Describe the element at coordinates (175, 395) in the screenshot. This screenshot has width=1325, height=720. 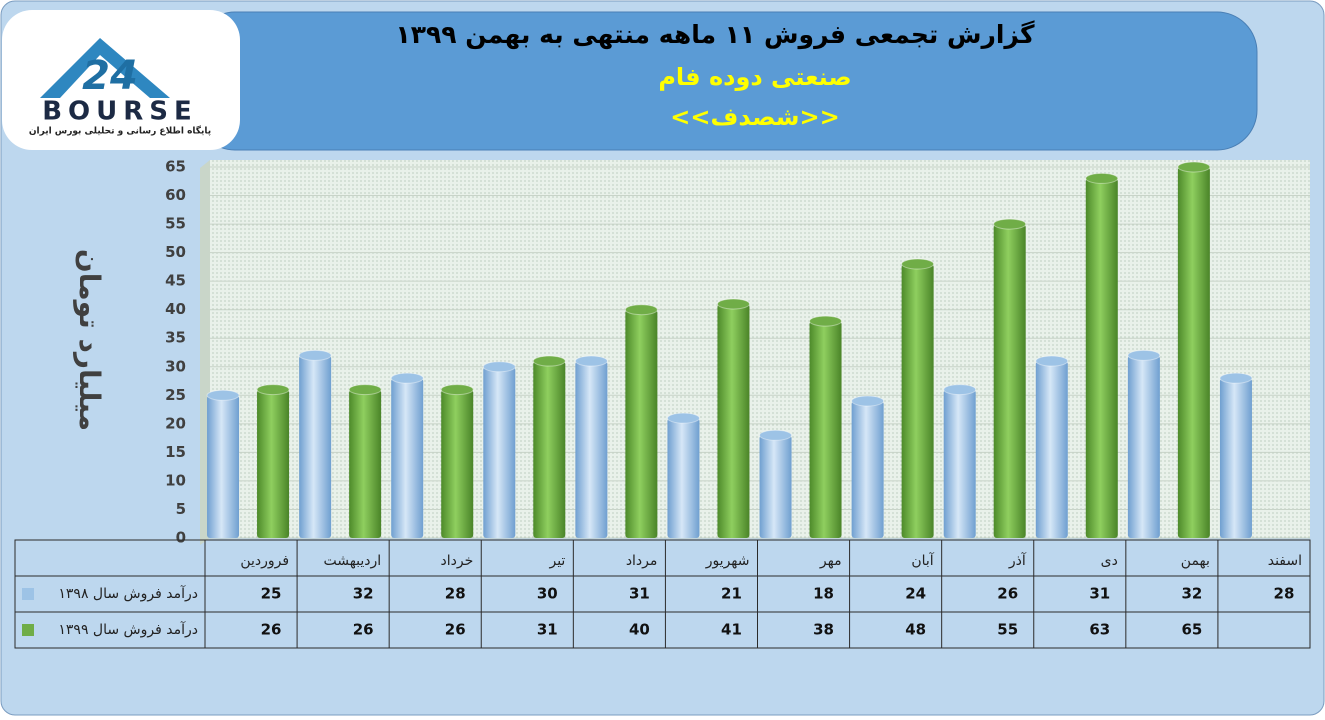
I see `y-tick-label: 25` at that location.